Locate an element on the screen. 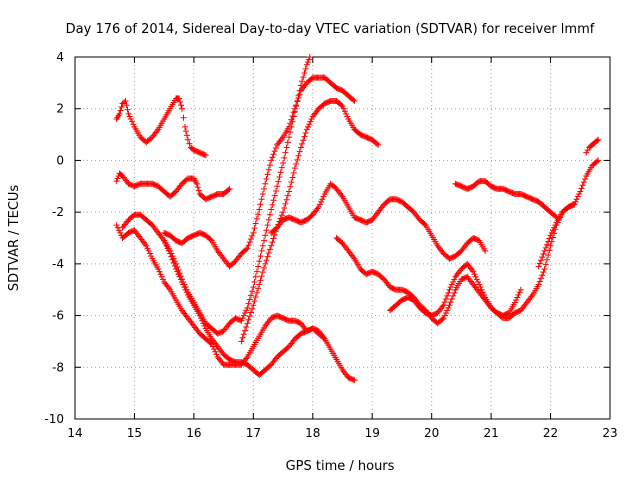 This screenshot has height=480, width=640. x-tick-label: 18 is located at coordinates (312, 433).